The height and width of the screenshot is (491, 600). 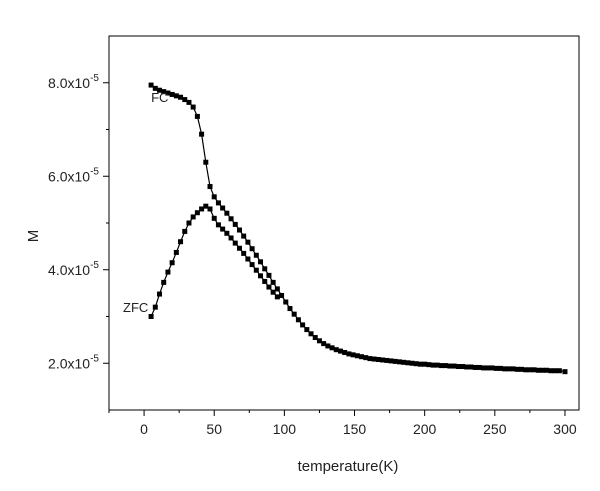 What do you see at coordinates (33, 236) in the screenshot?
I see `y-axis-title: M` at bounding box center [33, 236].